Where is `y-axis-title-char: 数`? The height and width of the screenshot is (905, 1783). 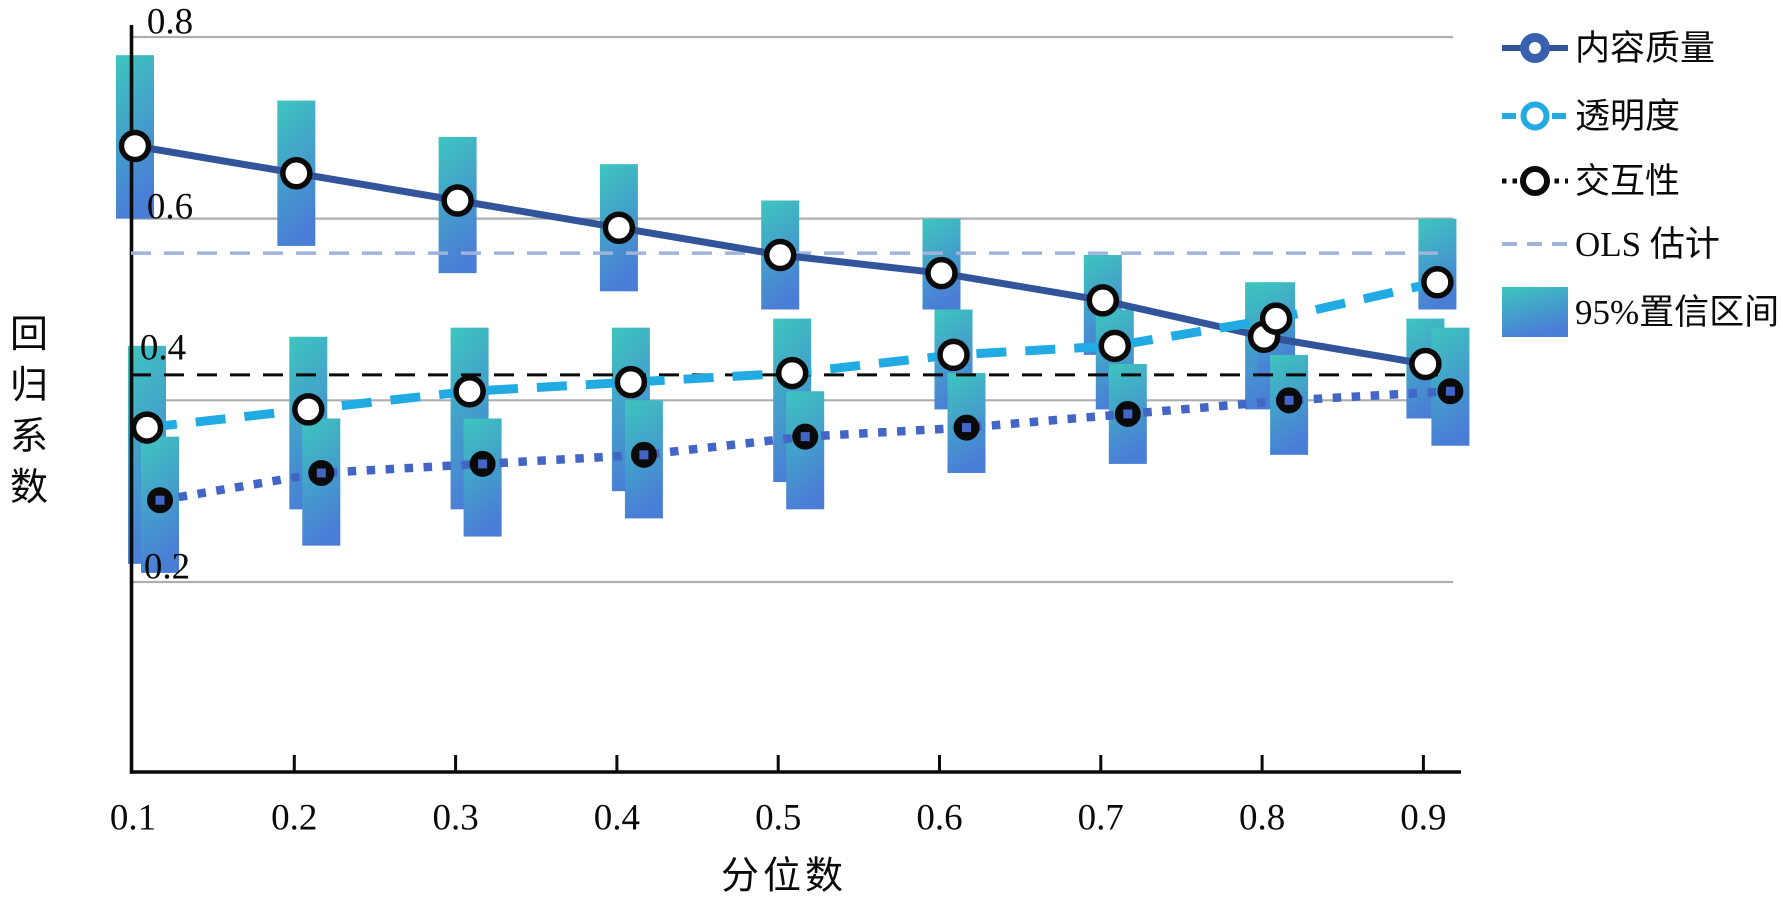 y-axis-title-char: 数 is located at coordinates (28, 488).